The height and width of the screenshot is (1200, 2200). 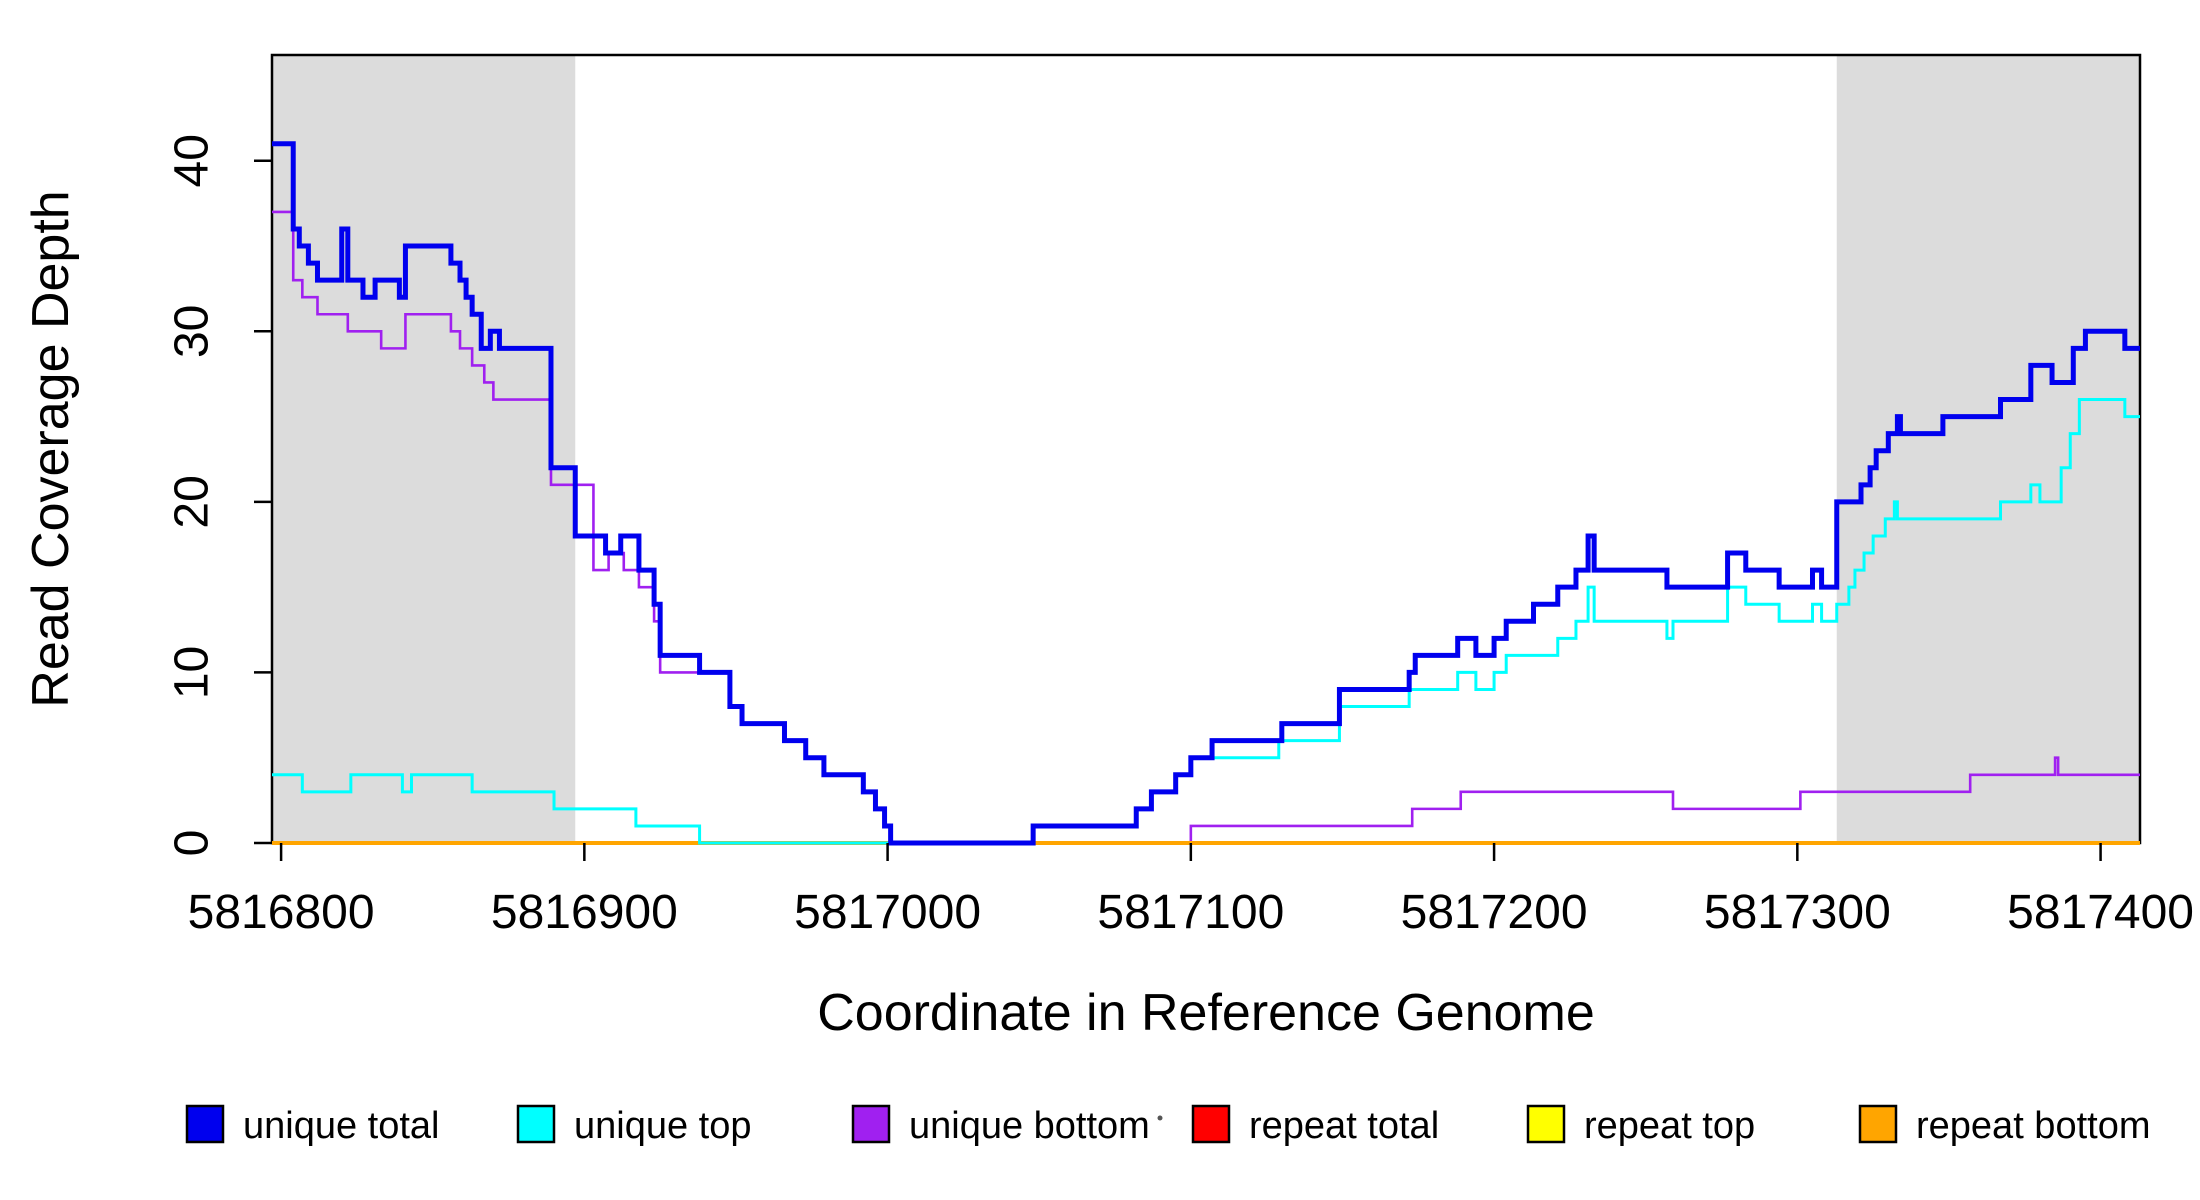 I want to click on legend-item-unique-bottom: unique bottom, so click(x=1000, y=1125).